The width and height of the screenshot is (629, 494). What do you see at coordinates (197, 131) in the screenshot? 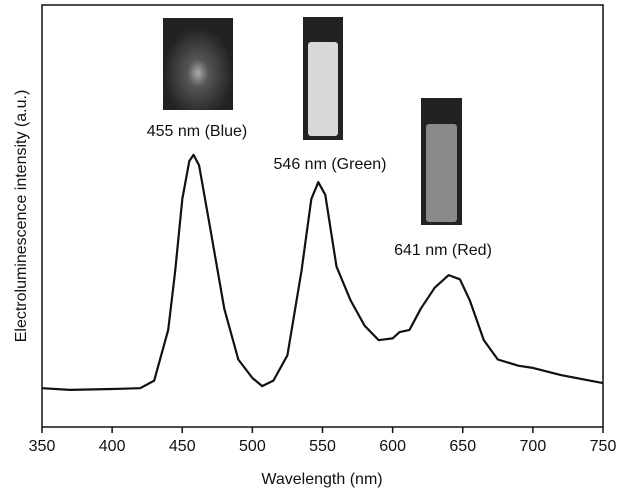
I see `annotation: 455 nm (Blue)` at bounding box center [197, 131].